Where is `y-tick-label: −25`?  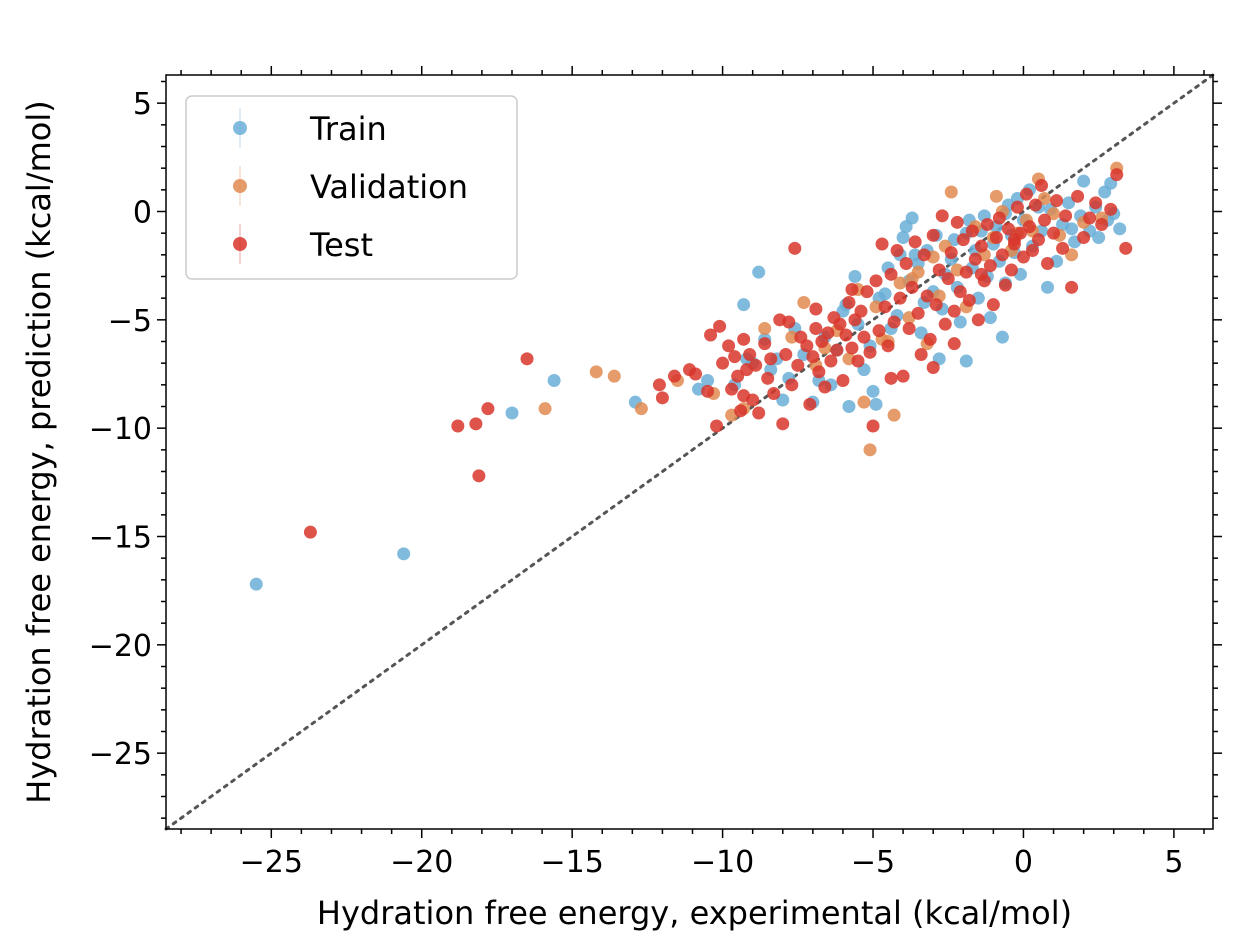
y-tick-label: −25 is located at coordinates (120, 754).